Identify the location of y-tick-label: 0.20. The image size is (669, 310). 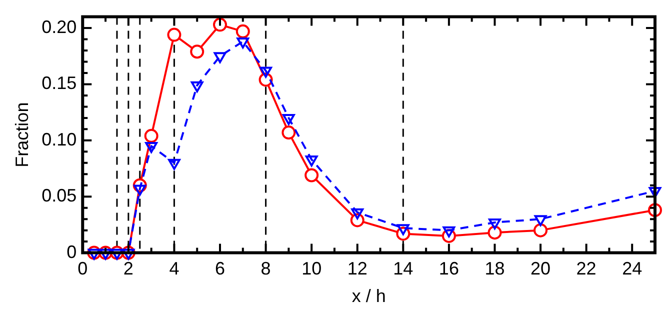
(59, 27).